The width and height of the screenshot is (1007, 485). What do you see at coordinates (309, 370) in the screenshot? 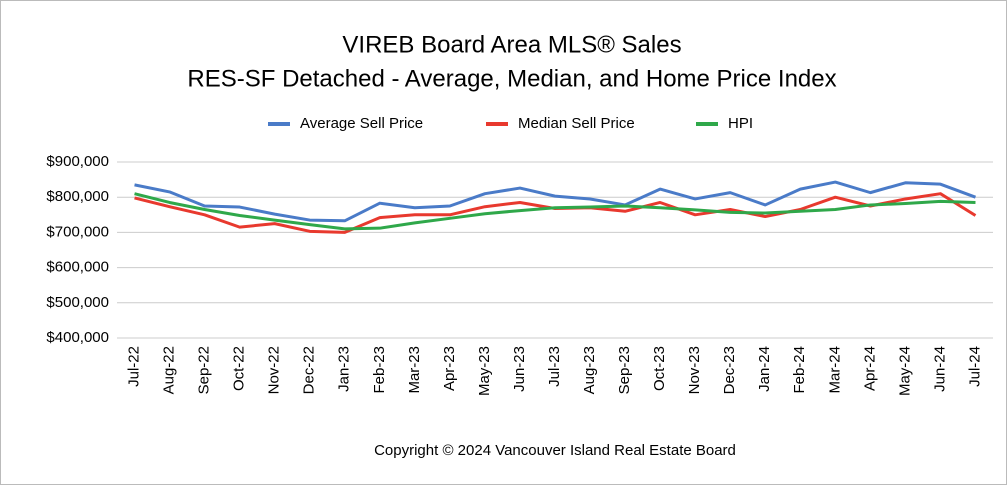
I see `x-tick-label: Dec-22` at bounding box center [309, 370].